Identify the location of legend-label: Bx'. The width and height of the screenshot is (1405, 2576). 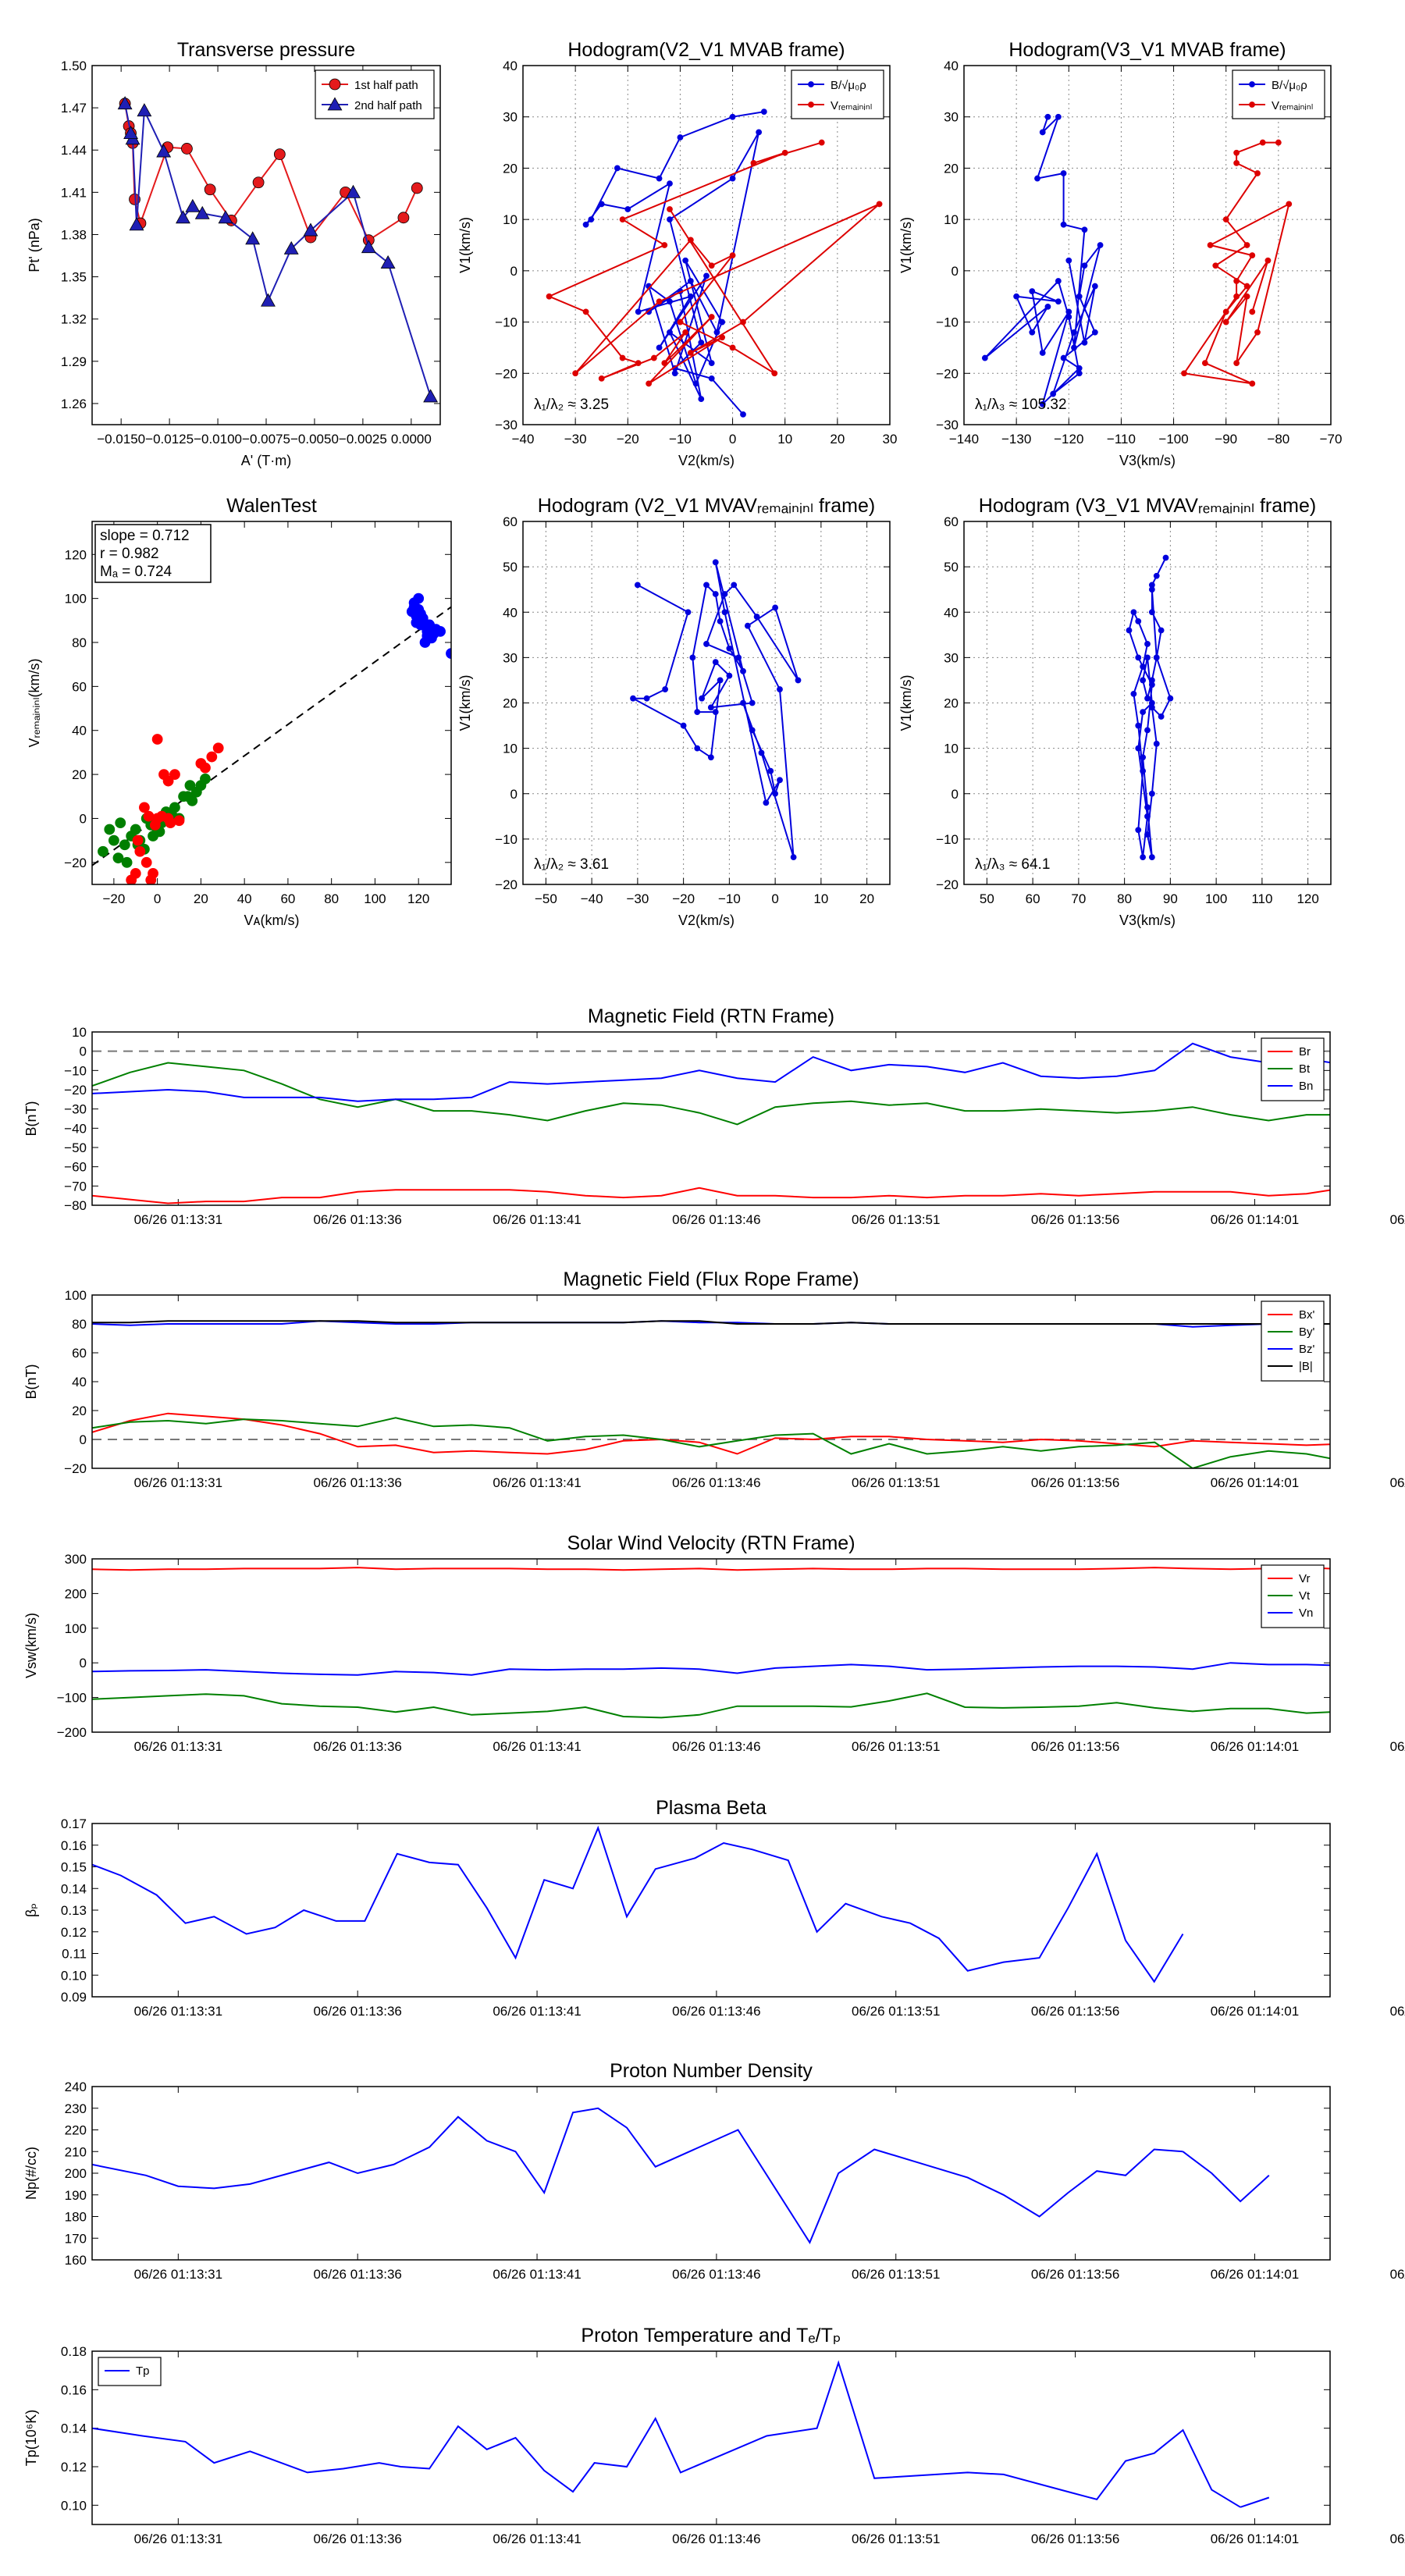
(1307, 1315).